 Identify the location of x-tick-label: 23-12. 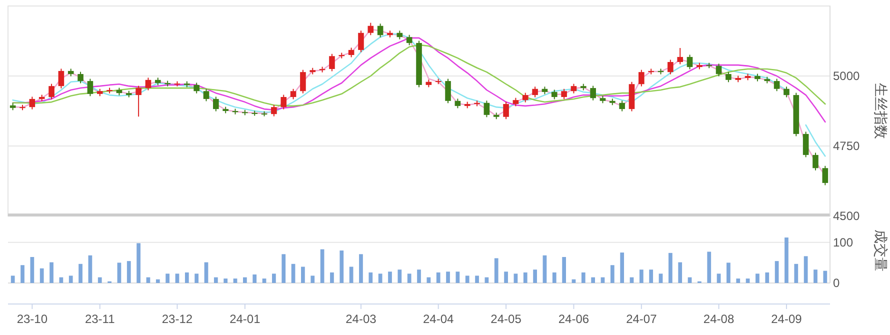
(177, 319).